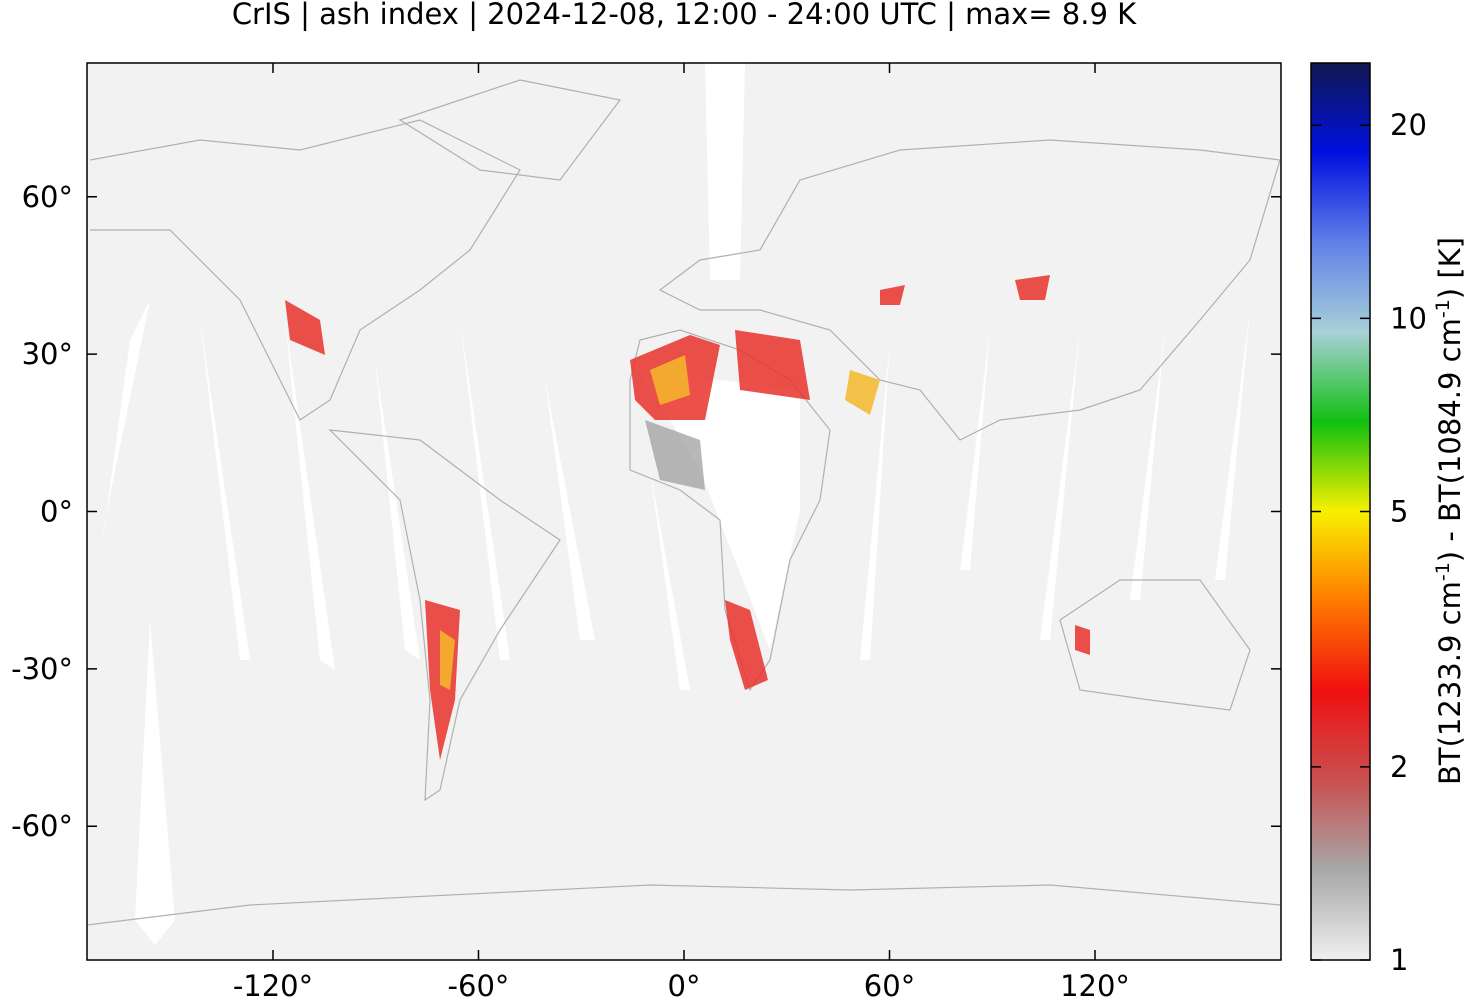 This screenshot has height=1006, width=1477. I want to click on x-tick-label: -120°, so click(273, 985).